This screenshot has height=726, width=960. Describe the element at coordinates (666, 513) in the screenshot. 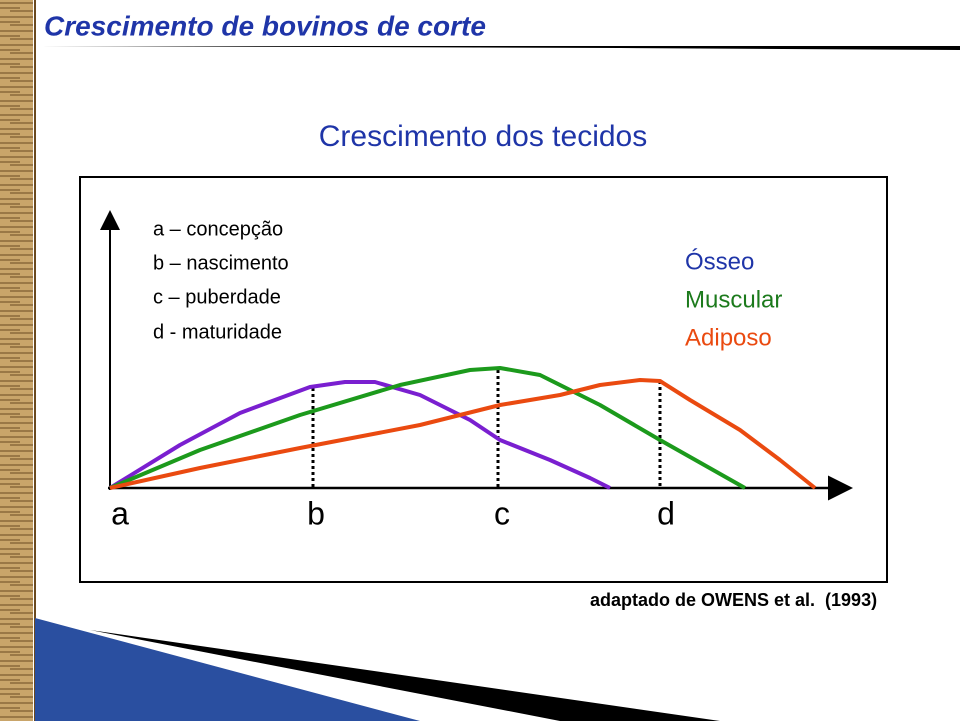

I see `axis-label: d` at that location.